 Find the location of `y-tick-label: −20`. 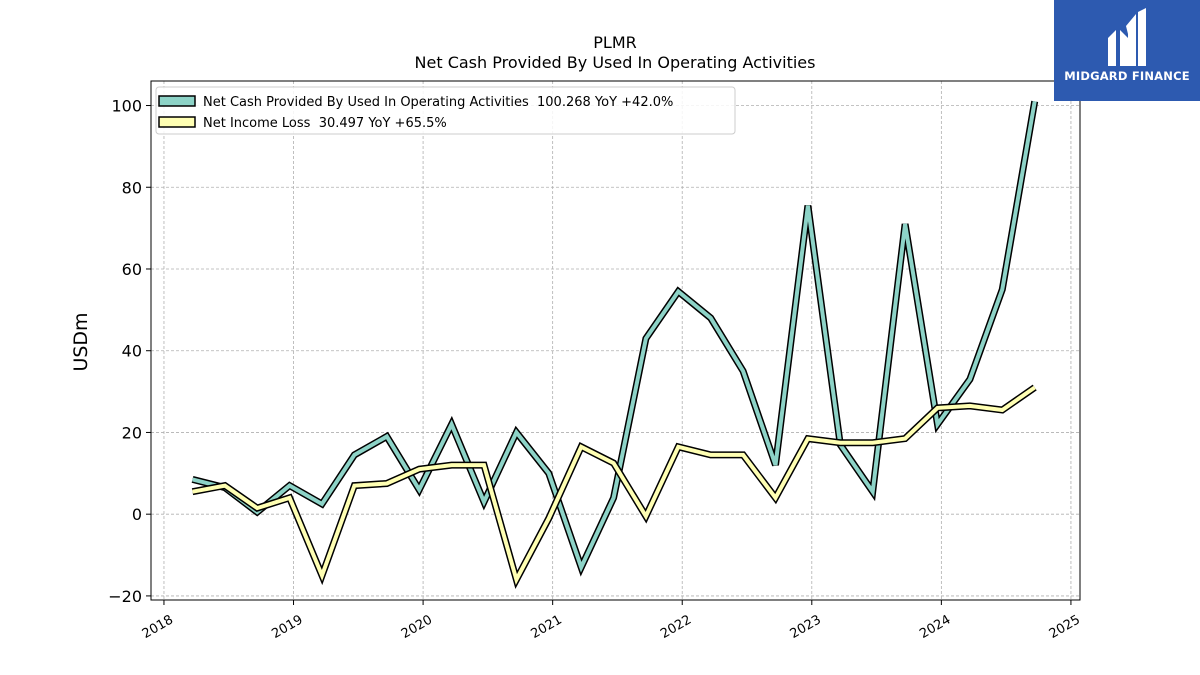

y-tick-label: −20 is located at coordinates (125, 596).